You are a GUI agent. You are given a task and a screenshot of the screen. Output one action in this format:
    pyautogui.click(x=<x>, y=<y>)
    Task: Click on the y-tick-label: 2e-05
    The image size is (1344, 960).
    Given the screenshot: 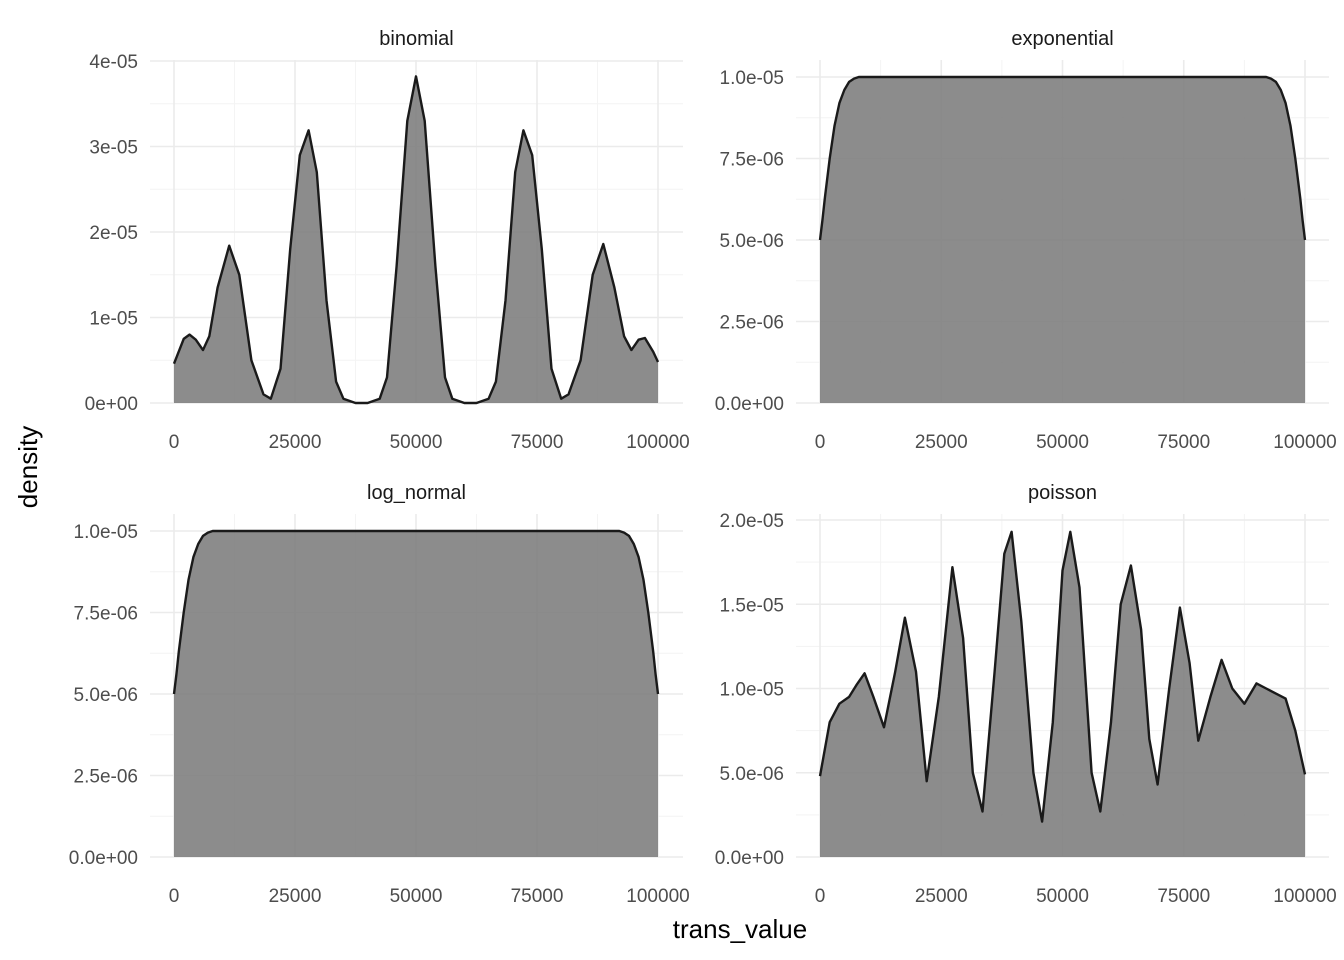 What is the action you would take?
    pyautogui.click(x=113, y=233)
    